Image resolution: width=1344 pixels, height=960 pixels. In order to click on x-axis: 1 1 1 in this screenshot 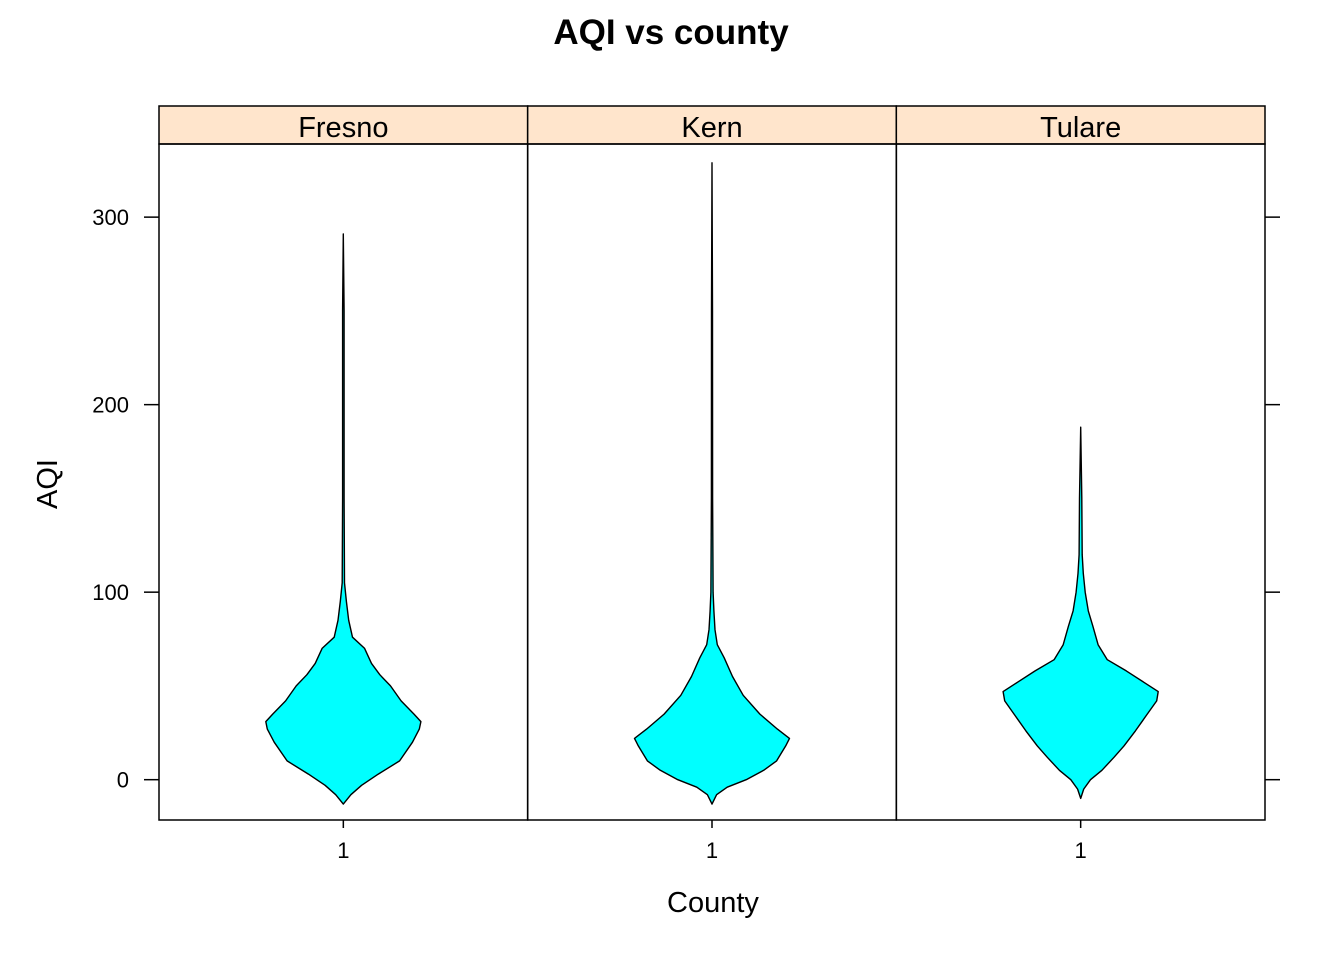, I will do `click(712, 841)`.